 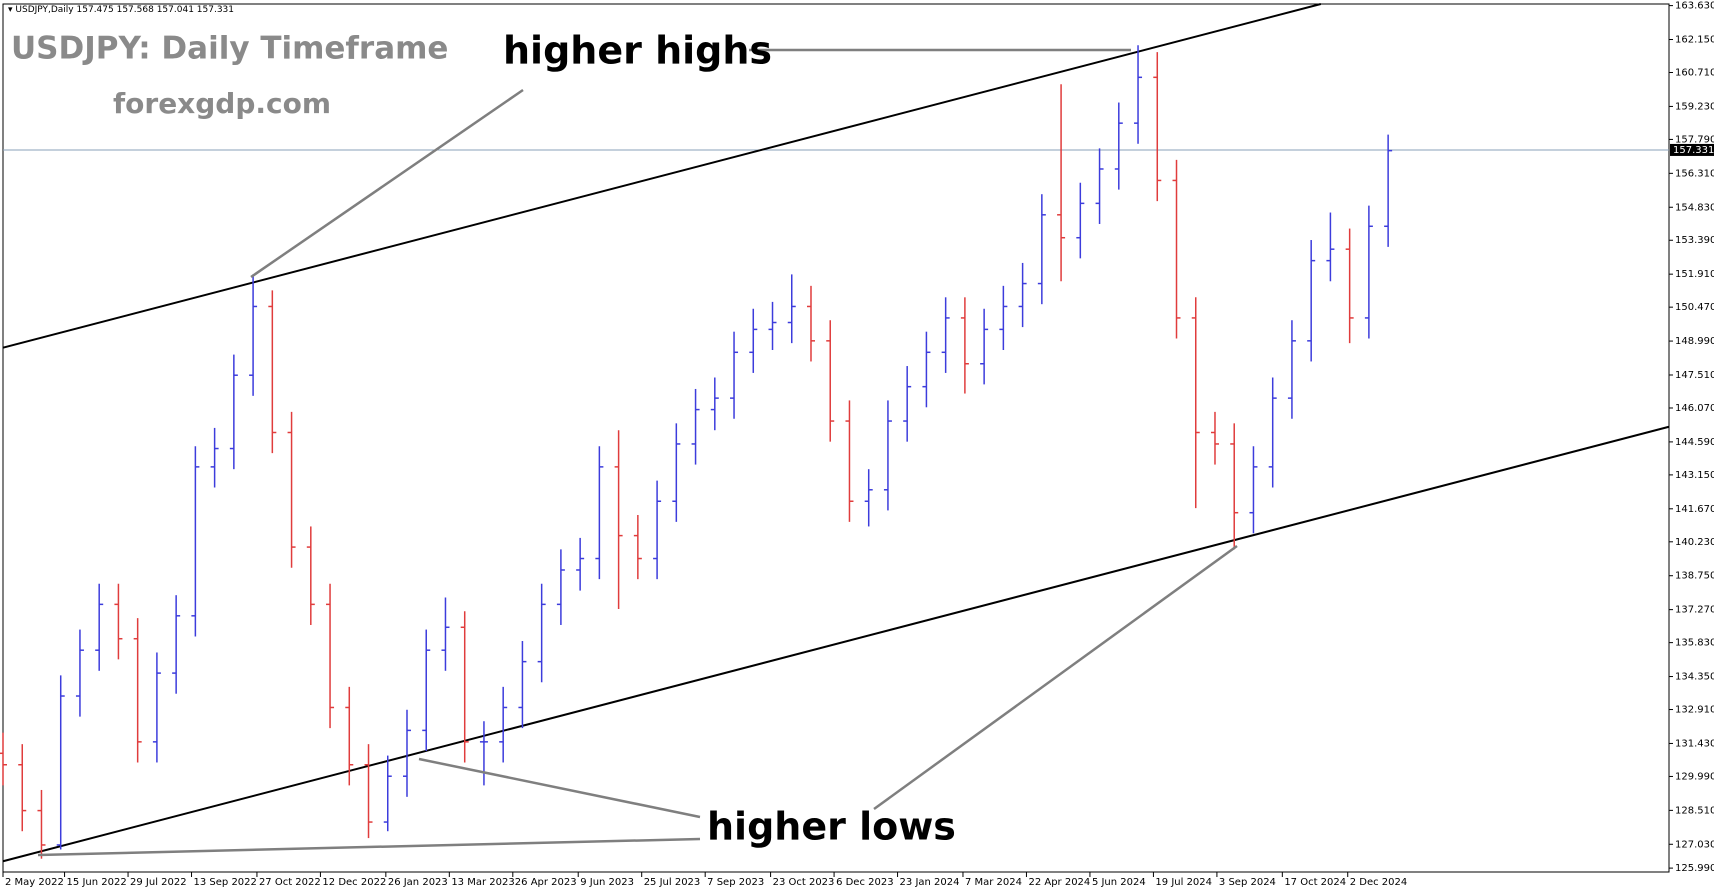 What do you see at coordinates (95, 10) in the screenshot?
I see `ohlc: 157.475` at bounding box center [95, 10].